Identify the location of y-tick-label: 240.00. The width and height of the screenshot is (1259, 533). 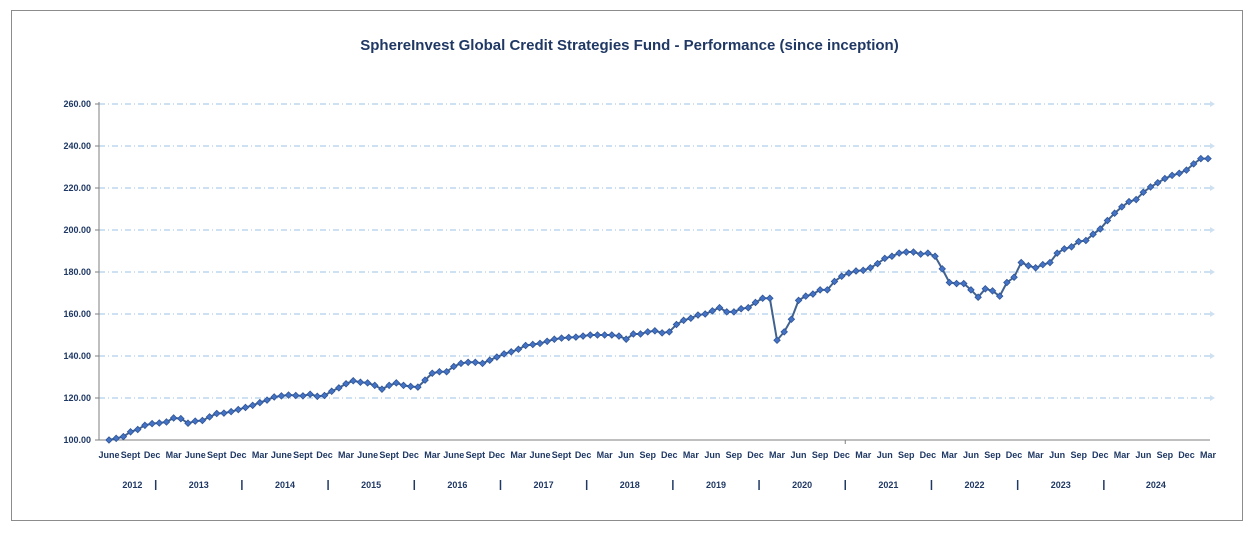
(77, 146).